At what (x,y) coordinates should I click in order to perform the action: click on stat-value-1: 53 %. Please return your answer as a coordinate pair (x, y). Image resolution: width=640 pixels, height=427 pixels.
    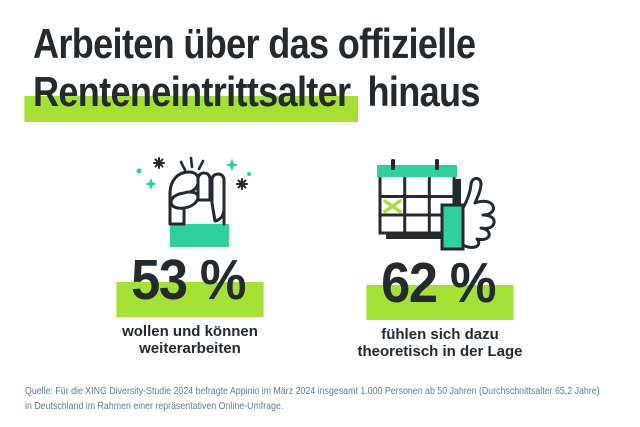
    Looking at the image, I should click on (190, 284).